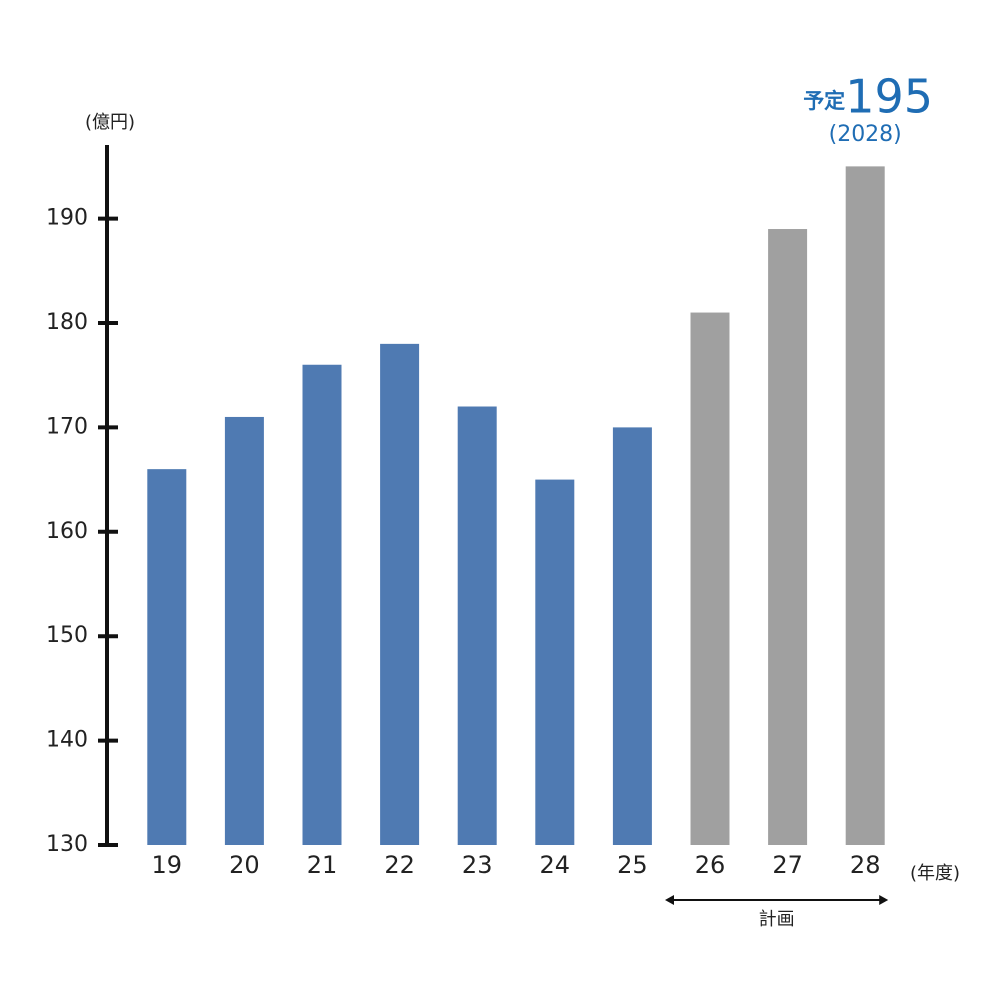  I want to click on y-tick-label: 180, so click(67, 322).